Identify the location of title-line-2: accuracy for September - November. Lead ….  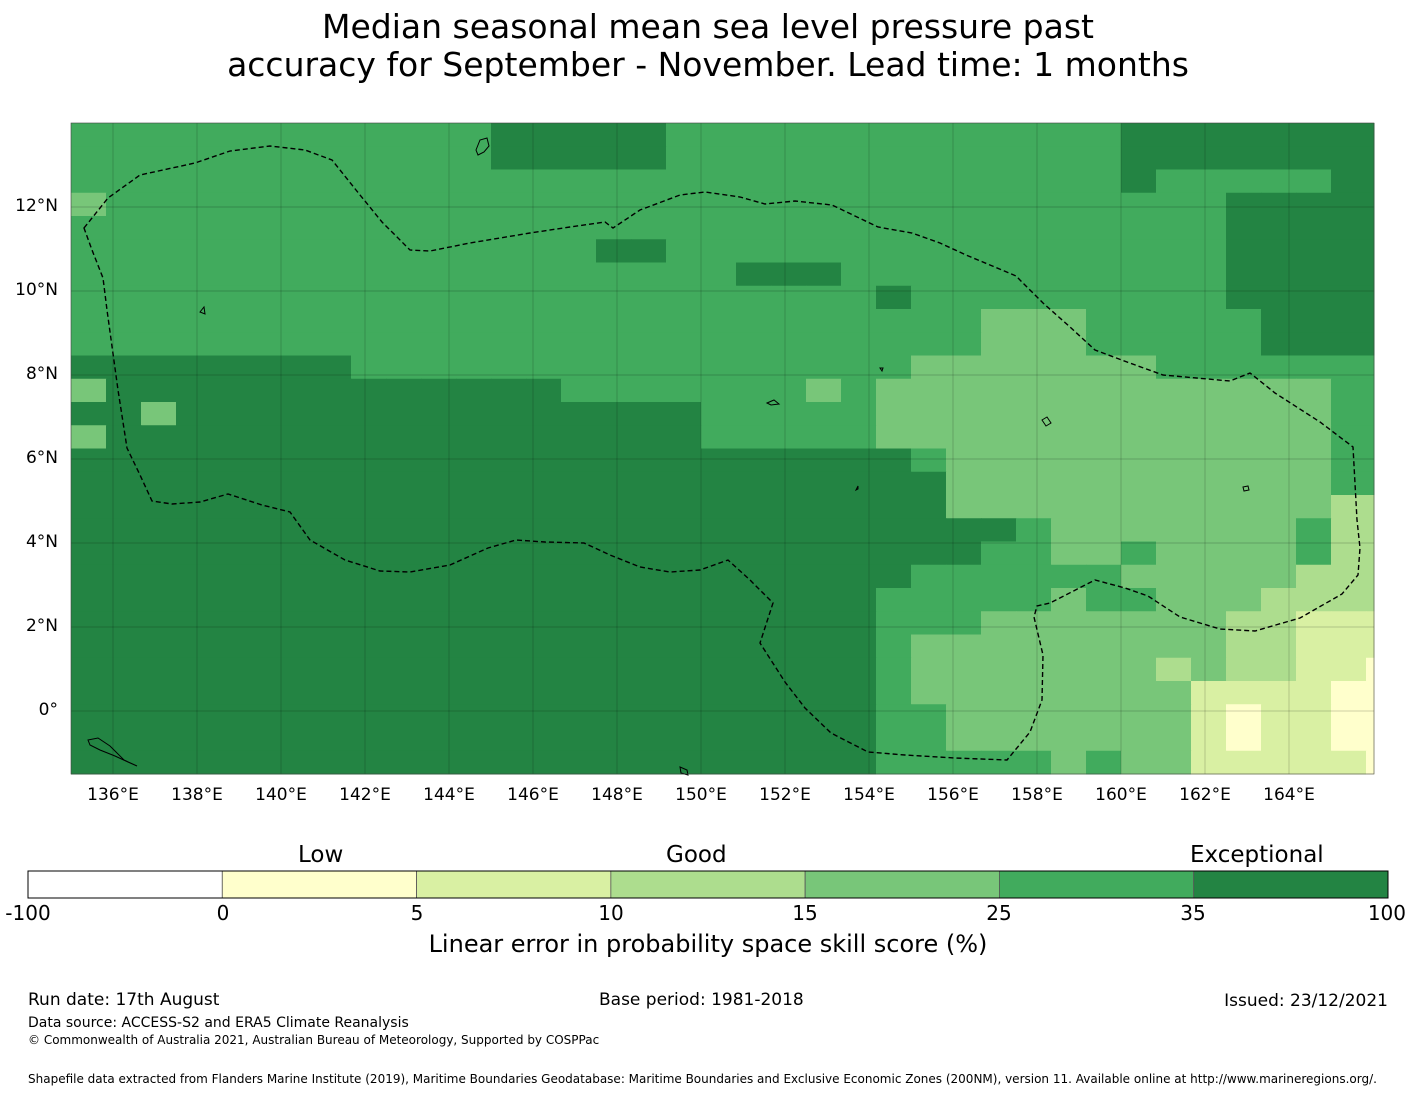
(708, 64).